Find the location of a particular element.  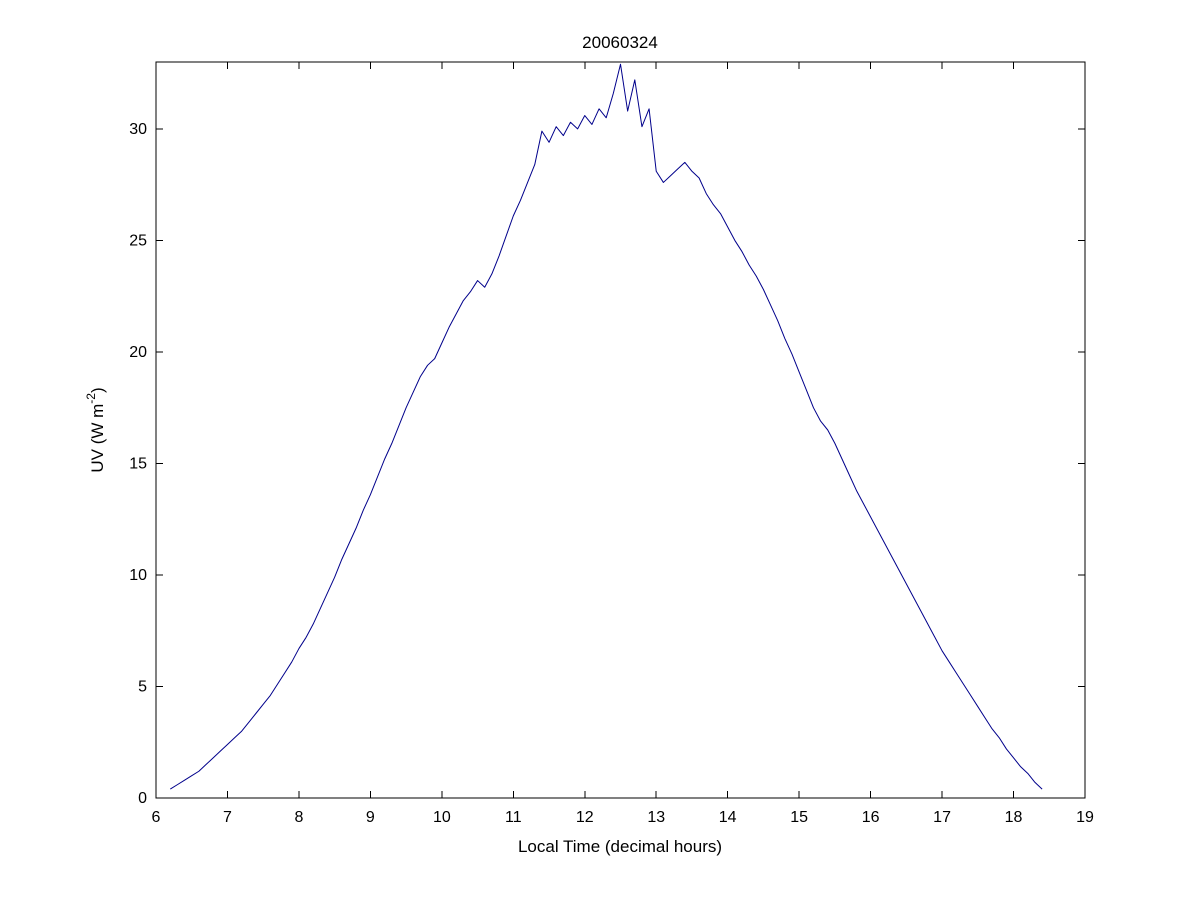

x-tick-label: 9 is located at coordinates (370, 817).